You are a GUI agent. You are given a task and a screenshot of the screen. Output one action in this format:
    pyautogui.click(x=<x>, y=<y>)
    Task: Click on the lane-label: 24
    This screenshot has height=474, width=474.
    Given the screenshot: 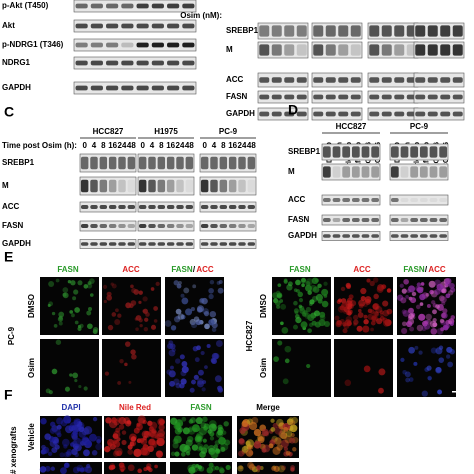 What is the action you would take?
    pyautogui.click(x=242, y=145)
    